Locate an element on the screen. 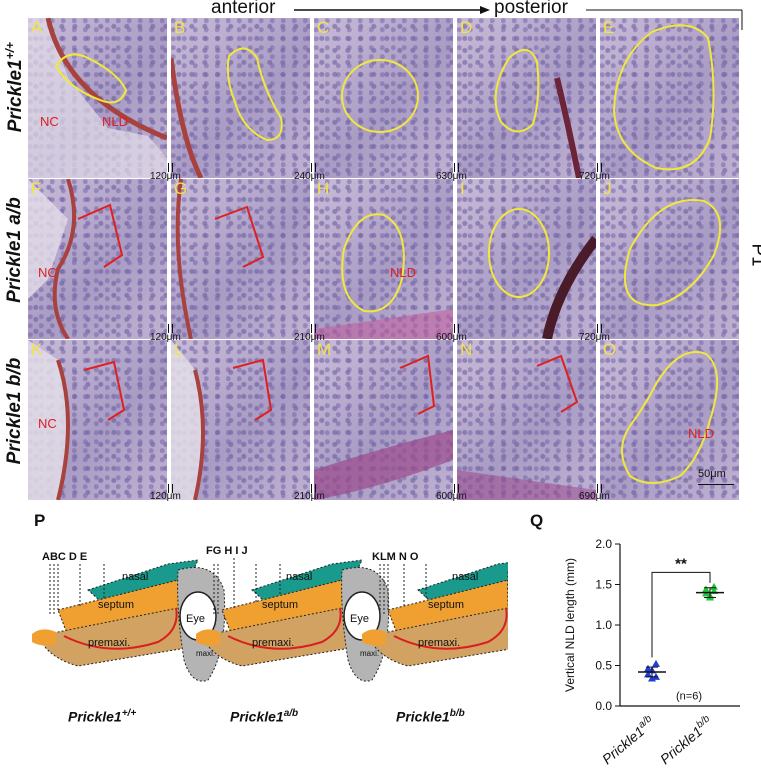 The image size is (761, 776). sections-bb: KLM N O is located at coordinates (395, 557).